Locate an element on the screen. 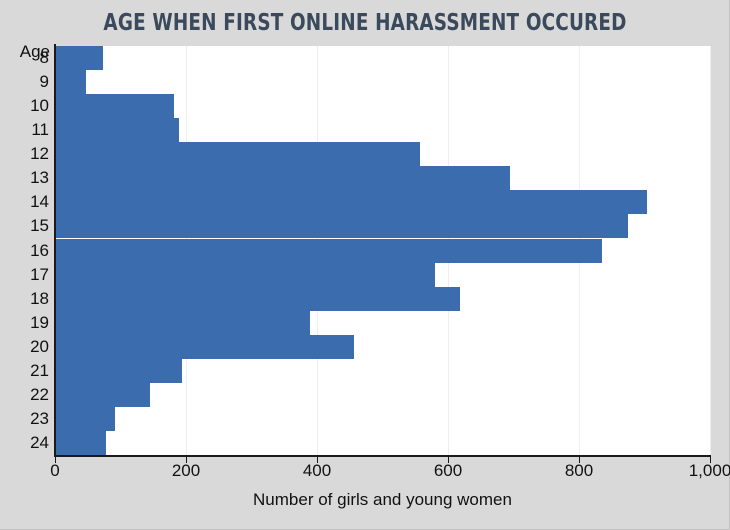 This screenshot has width=730, height=530. x-axis-line is located at coordinates (382, 456).